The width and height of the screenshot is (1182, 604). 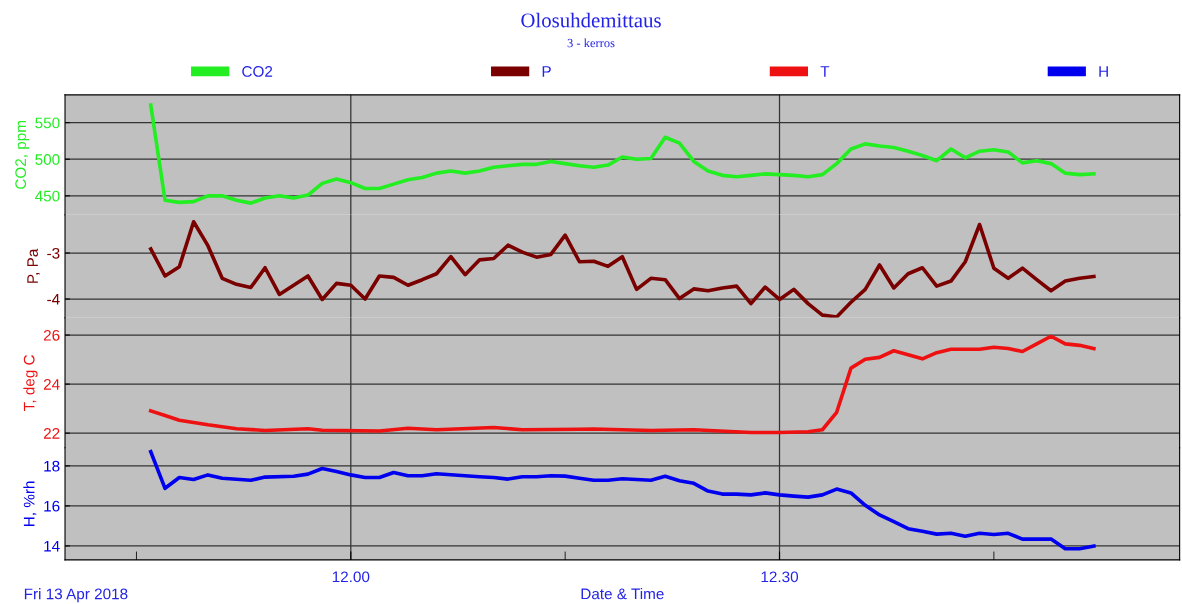 I want to click on chart-subtitle: 3 - kerros, so click(x=591, y=43).